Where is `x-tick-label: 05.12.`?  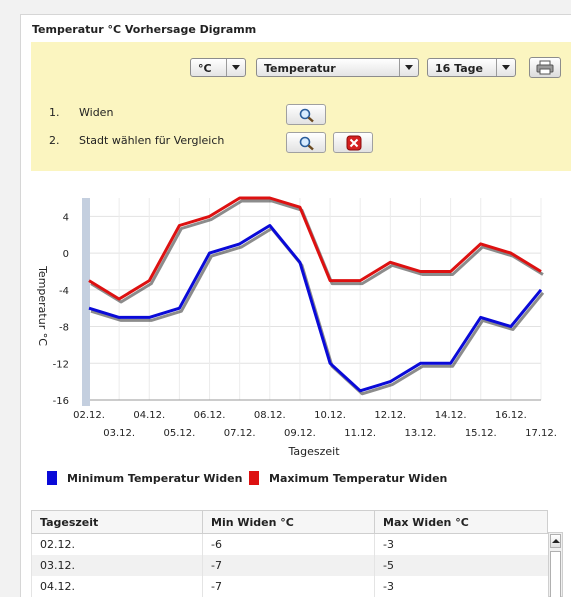
x-tick-label: 05.12. is located at coordinates (179, 433).